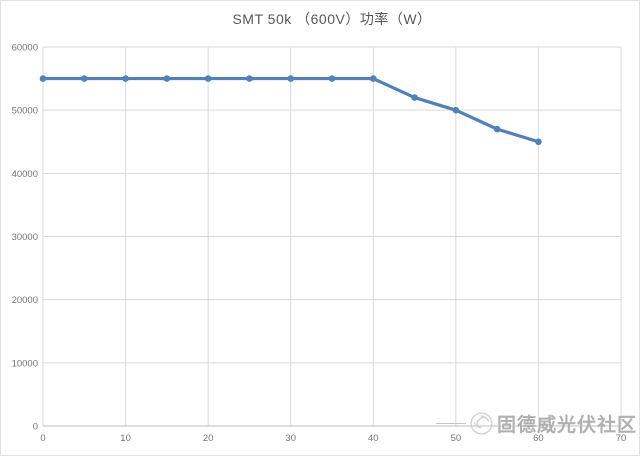 This screenshot has width=640, height=456. Describe the element at coordinates (290, 438) in the screenshot. I see `x-tick-label: 30` at that location.